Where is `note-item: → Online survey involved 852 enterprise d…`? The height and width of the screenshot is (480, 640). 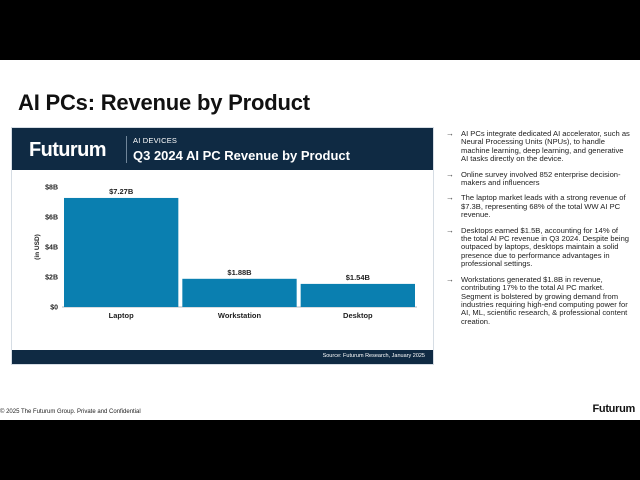 note-item: → Online survey involved 852 enterprise d… is located at coordinates (538, 178).